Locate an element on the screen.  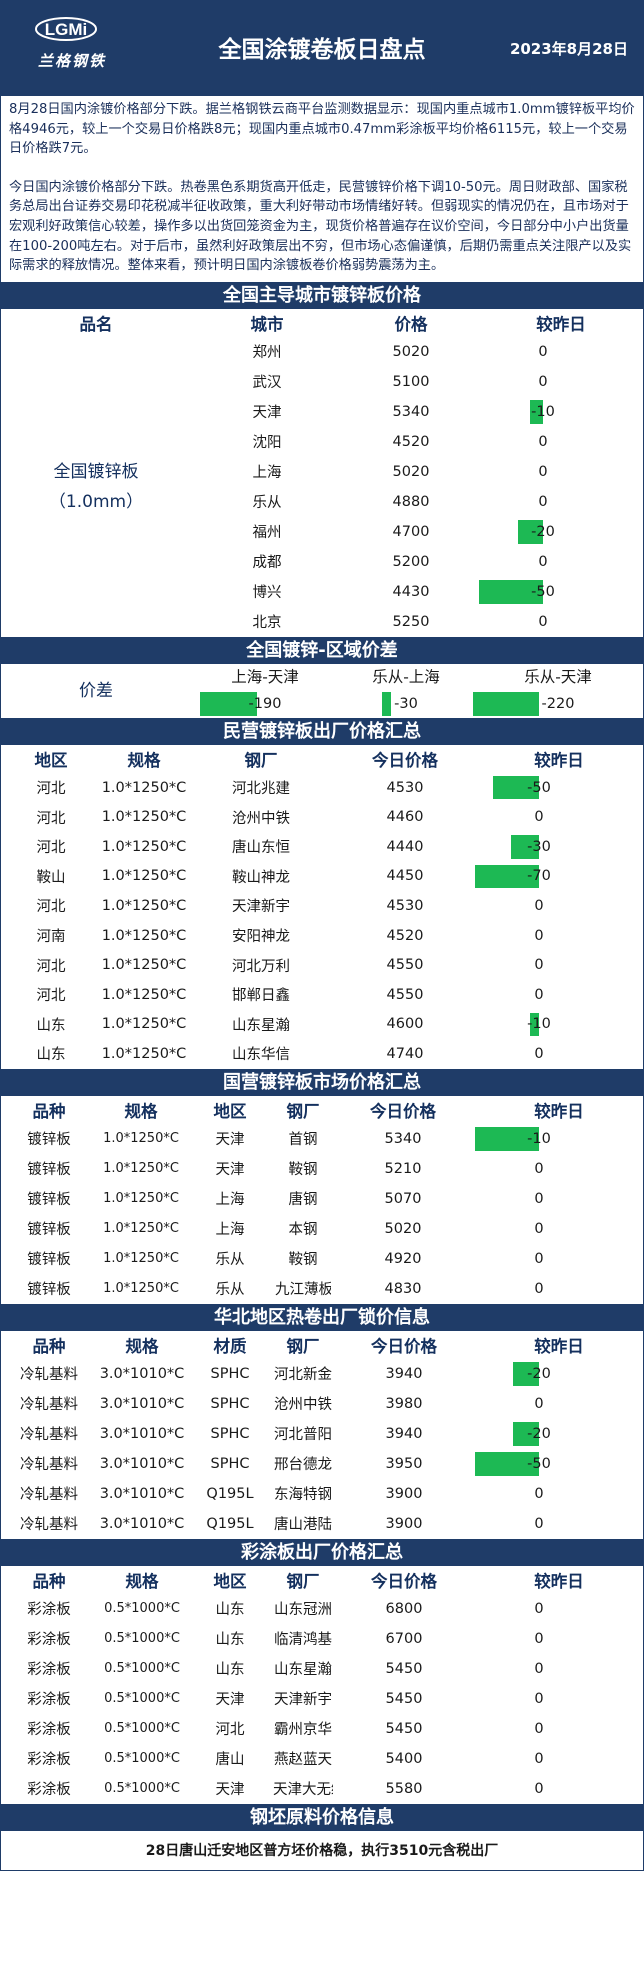
variety: 彩涂板 is located at coordinates (49, 1730).